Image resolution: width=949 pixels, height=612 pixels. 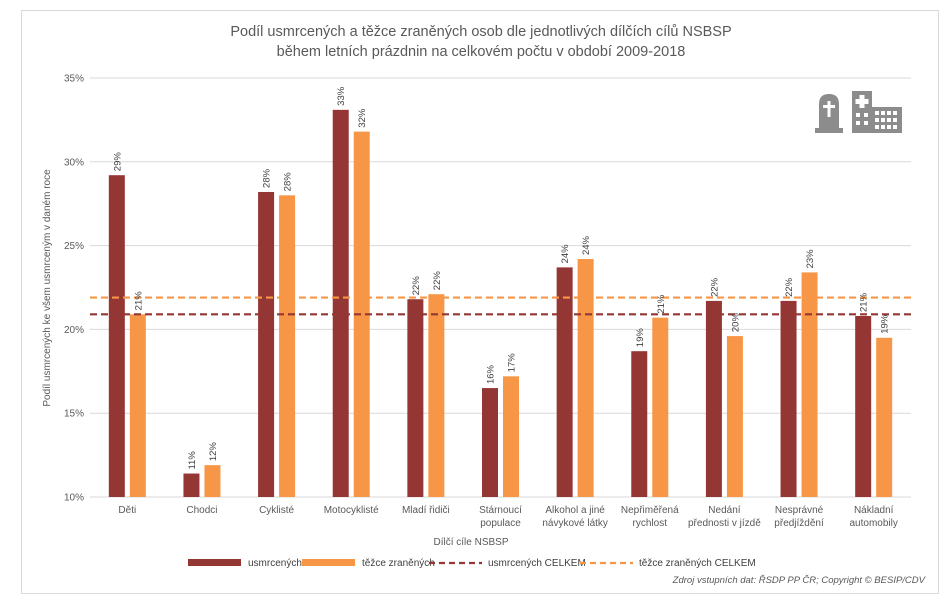 What do you see at coordinates (799, 517) in the screenshot?
I see `x-category-label: Nesprávné předjíždění` at bounding box center [799, 517].